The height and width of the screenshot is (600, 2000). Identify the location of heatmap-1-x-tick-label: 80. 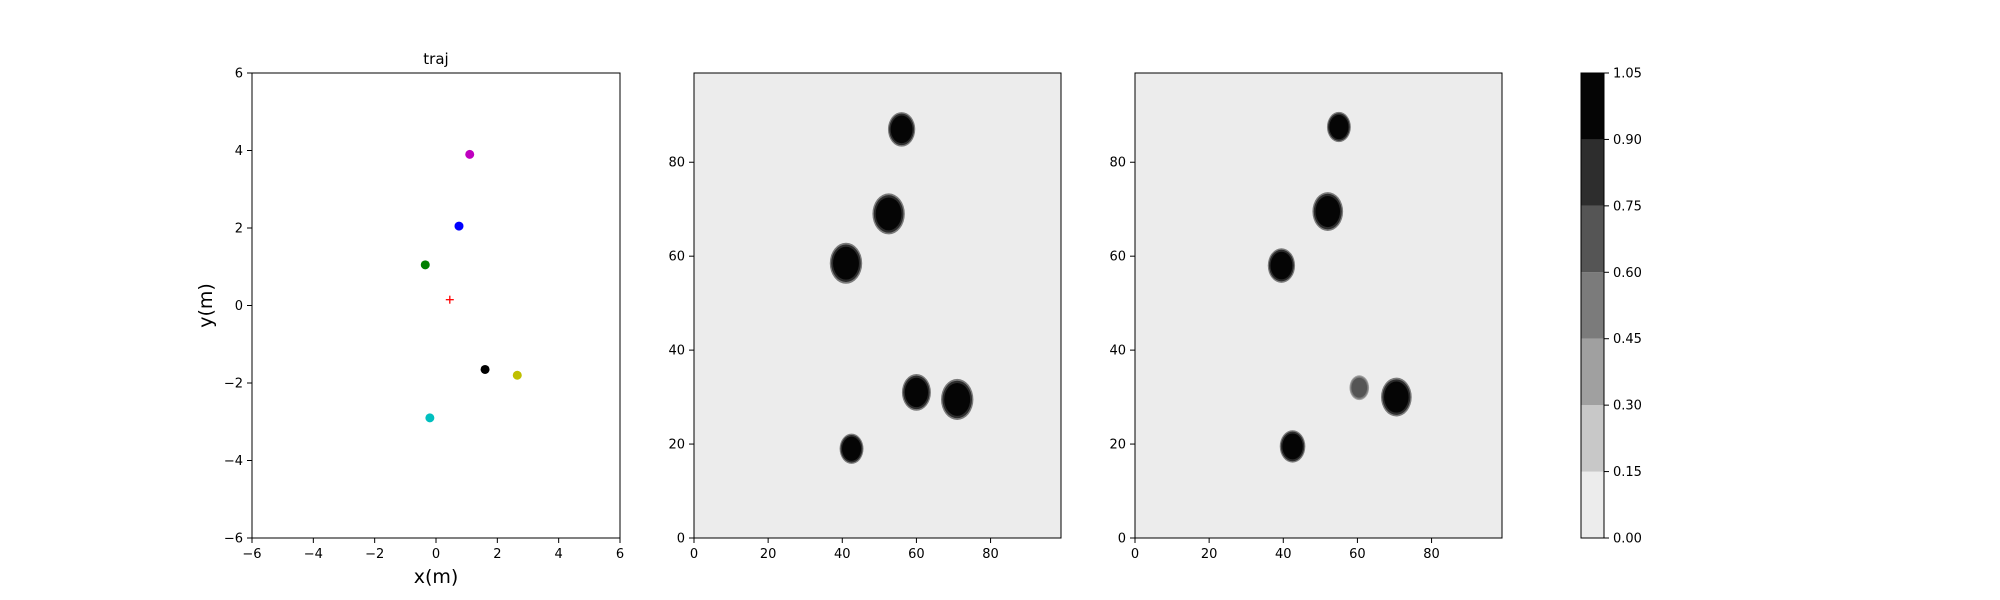
(990, 554).